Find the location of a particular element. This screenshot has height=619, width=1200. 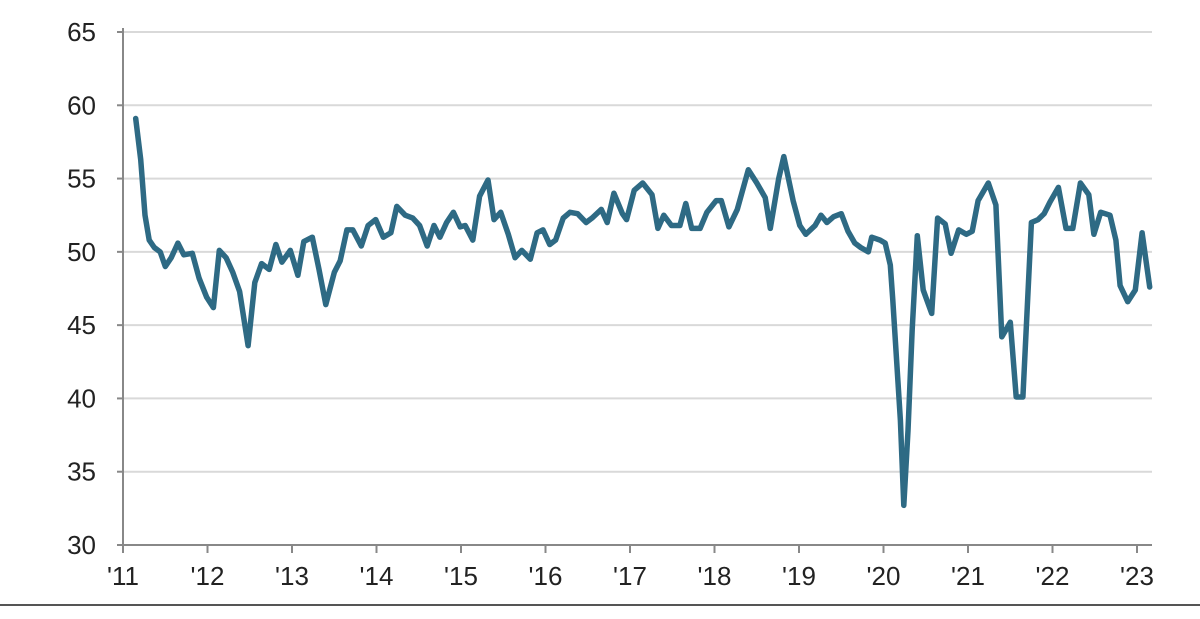

x-tick-label: '17 is located at coordinates (630, 576).